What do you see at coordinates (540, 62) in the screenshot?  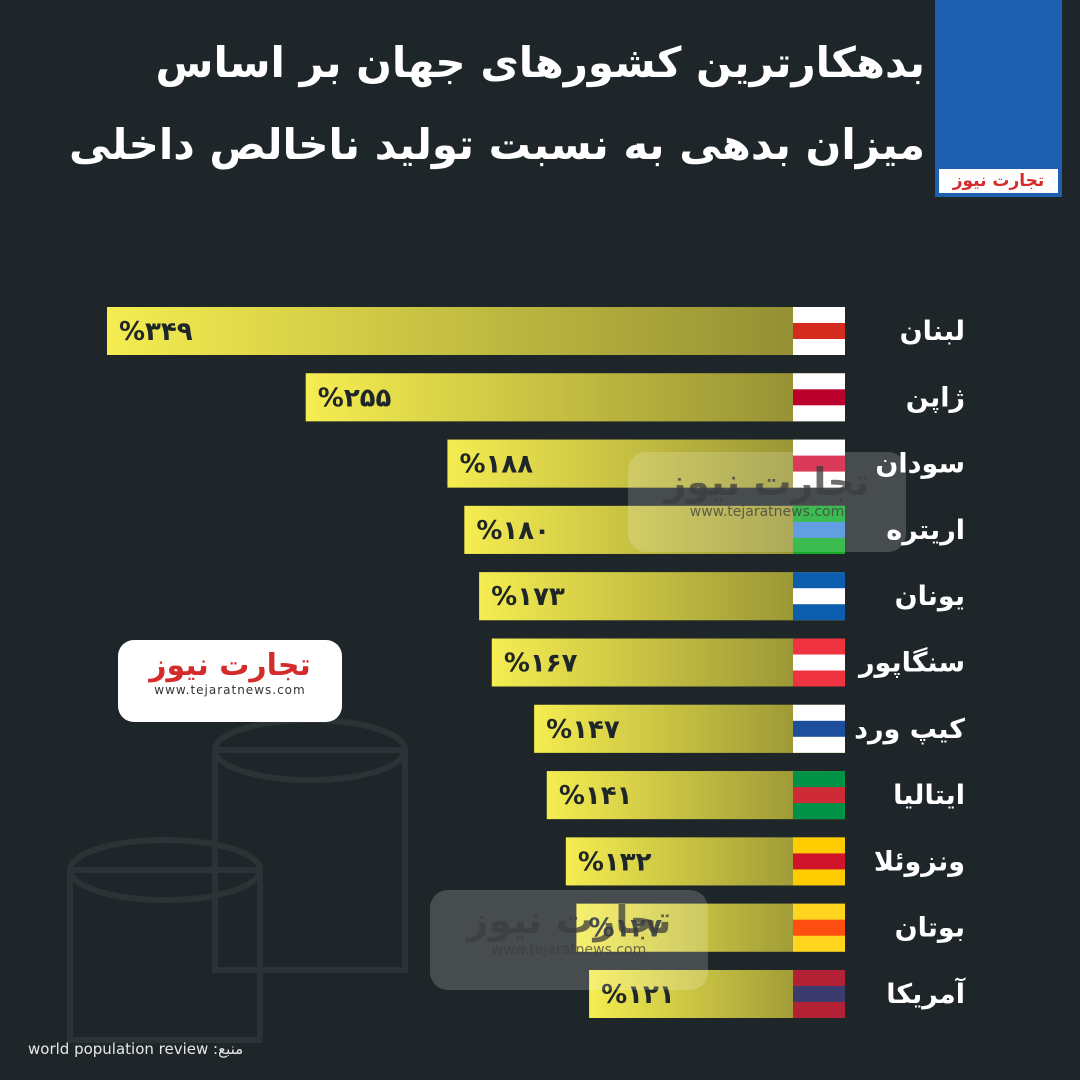 I see `title-line: بدهکارترین کشورهای جهان بر اساس` at bounding box center [540, 62].